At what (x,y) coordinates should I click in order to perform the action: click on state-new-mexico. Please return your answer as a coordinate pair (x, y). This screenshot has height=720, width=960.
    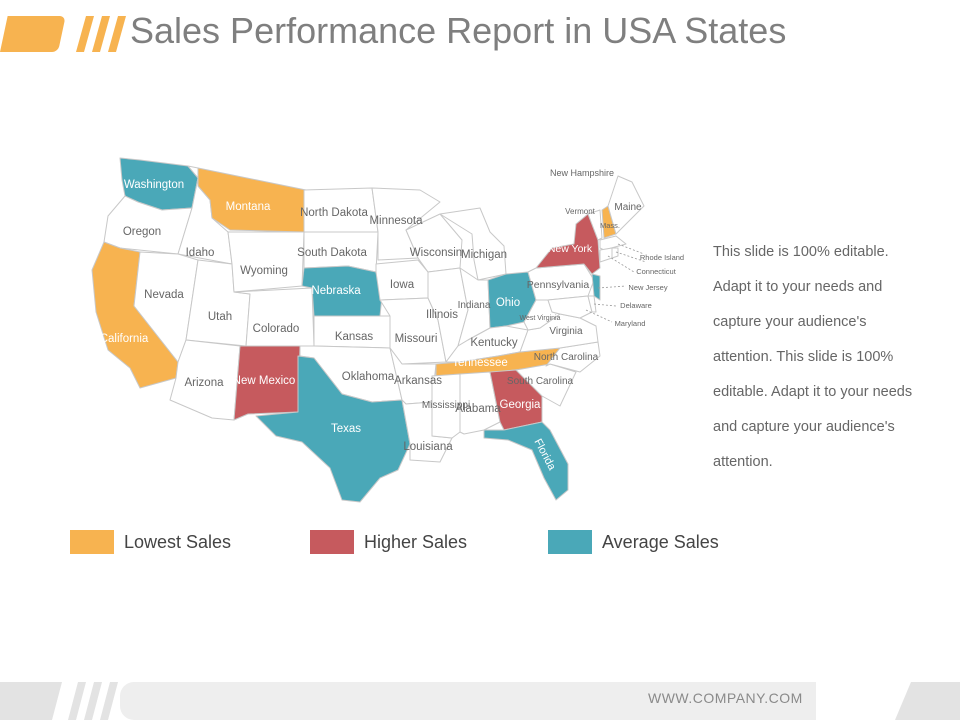
    Looking at the image, I should click on (267, 383).